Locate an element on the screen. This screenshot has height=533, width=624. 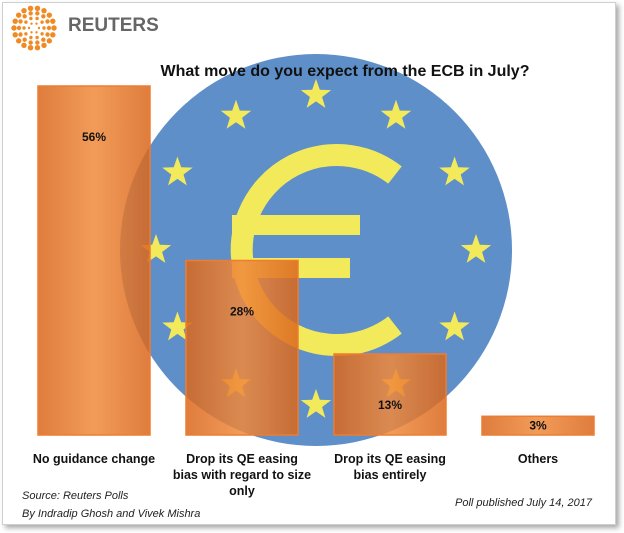
category-label: Others is located at coordinates (538, 459).